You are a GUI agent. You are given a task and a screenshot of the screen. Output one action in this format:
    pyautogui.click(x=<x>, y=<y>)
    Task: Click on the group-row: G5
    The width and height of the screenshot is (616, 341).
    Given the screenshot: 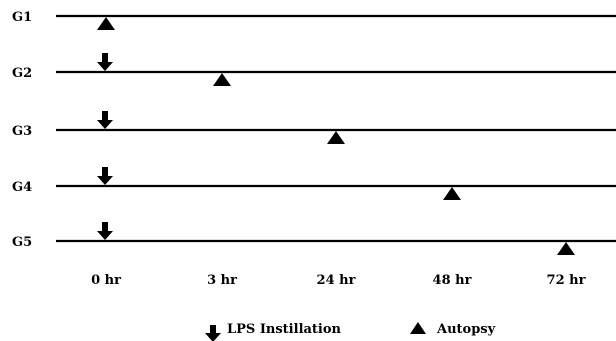 What is the action you would take?
    pyautogui.click(x=314, y=238)
    